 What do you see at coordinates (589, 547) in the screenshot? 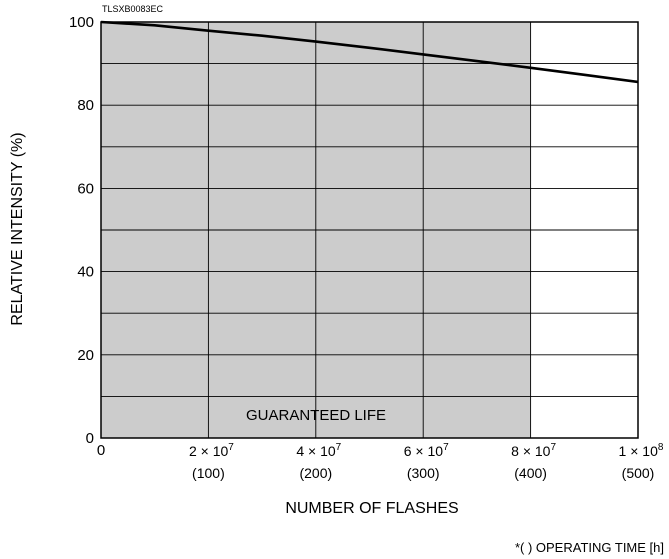
I see `footnote-operating-time: *( ) OPERATING TIME [h]` at bounding box center [589, 547].